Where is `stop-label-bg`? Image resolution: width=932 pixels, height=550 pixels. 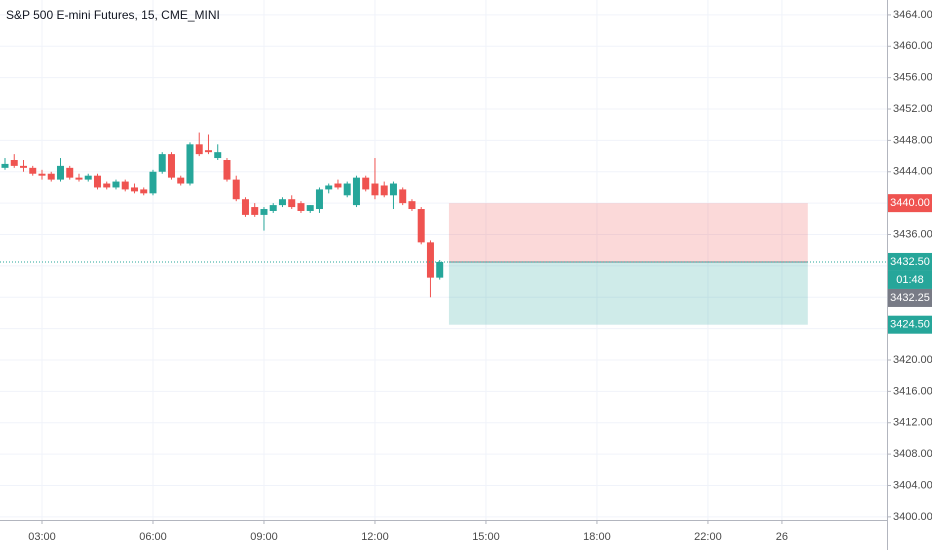
stop-label-bg is located at coordinates (910, 203).